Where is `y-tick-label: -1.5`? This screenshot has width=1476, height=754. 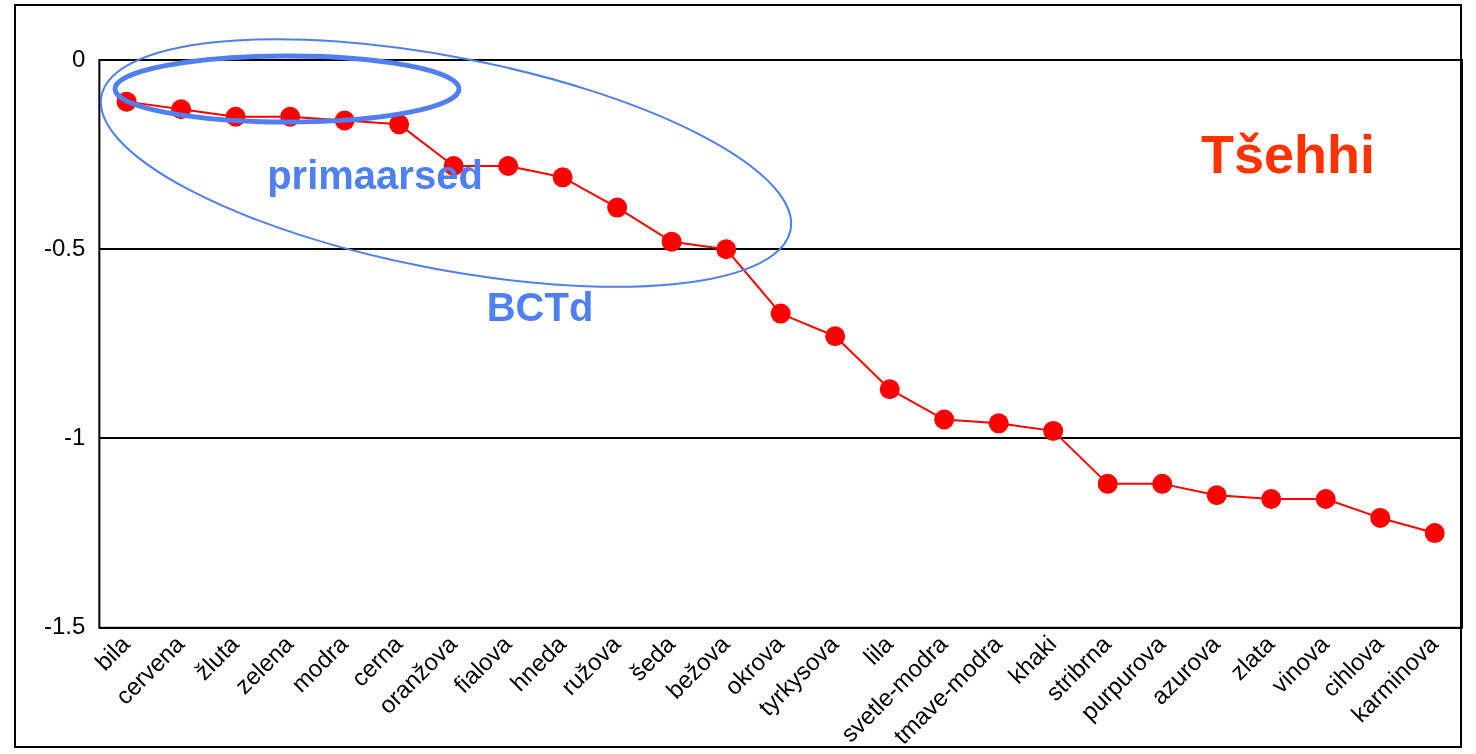
y-tick-label: -1.5 is located at coordinates (65, 626).